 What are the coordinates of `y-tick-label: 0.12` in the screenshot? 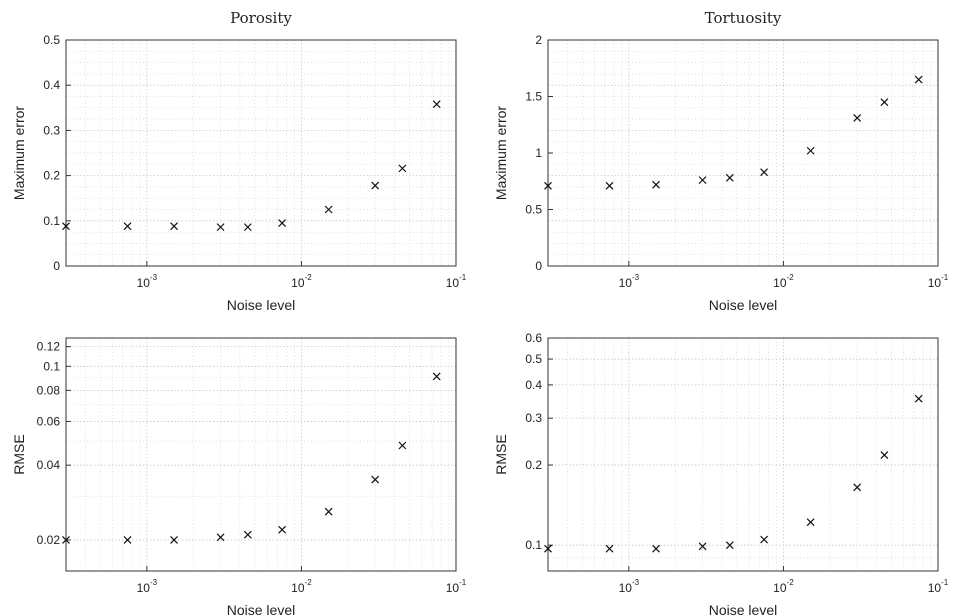 It's located at (49, 347).